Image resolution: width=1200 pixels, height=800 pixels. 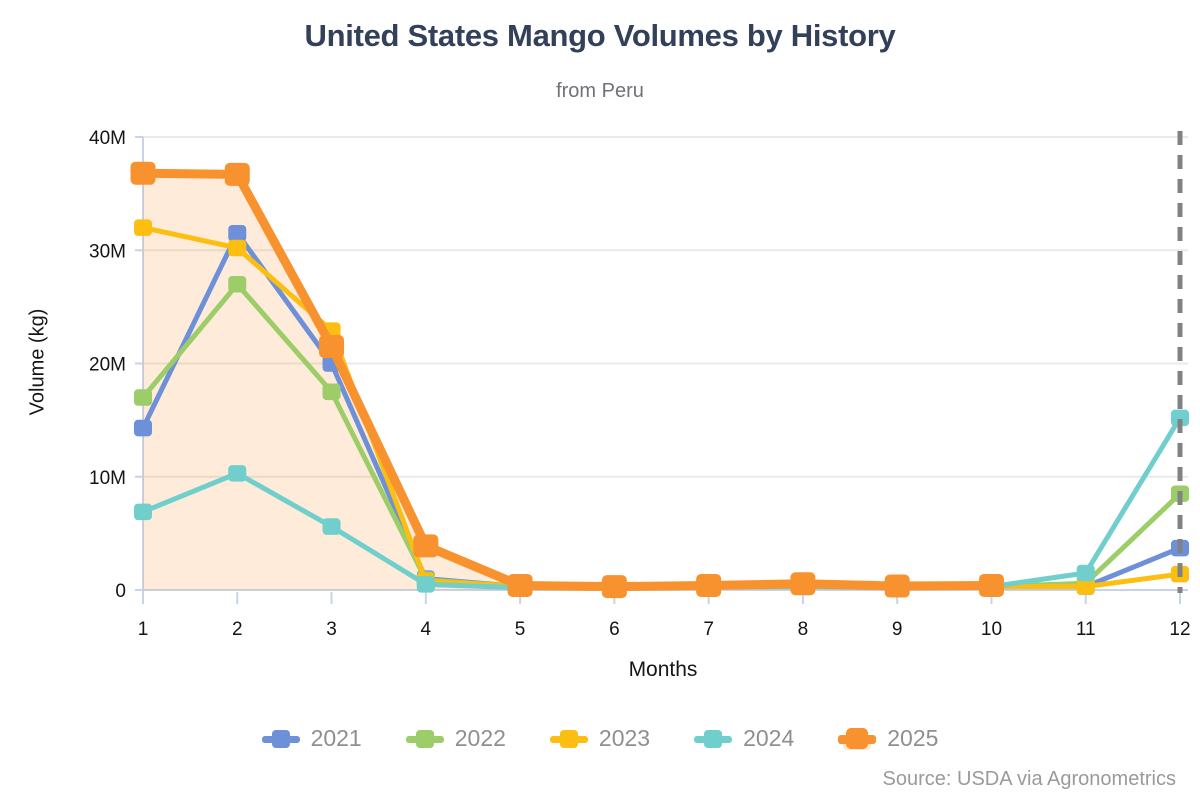 I want to click on legend-marker-icon-2025, so click(x=857, y=739).